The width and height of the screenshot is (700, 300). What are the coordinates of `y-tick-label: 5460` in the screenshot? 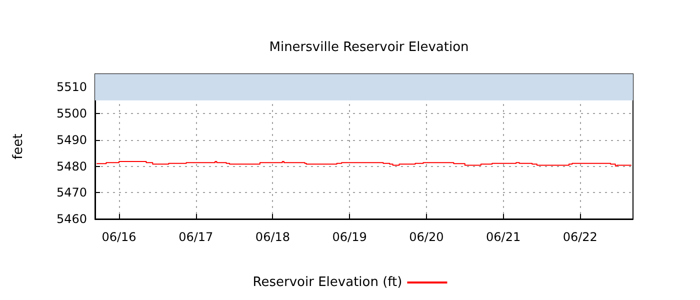 It's located at (71, 219).